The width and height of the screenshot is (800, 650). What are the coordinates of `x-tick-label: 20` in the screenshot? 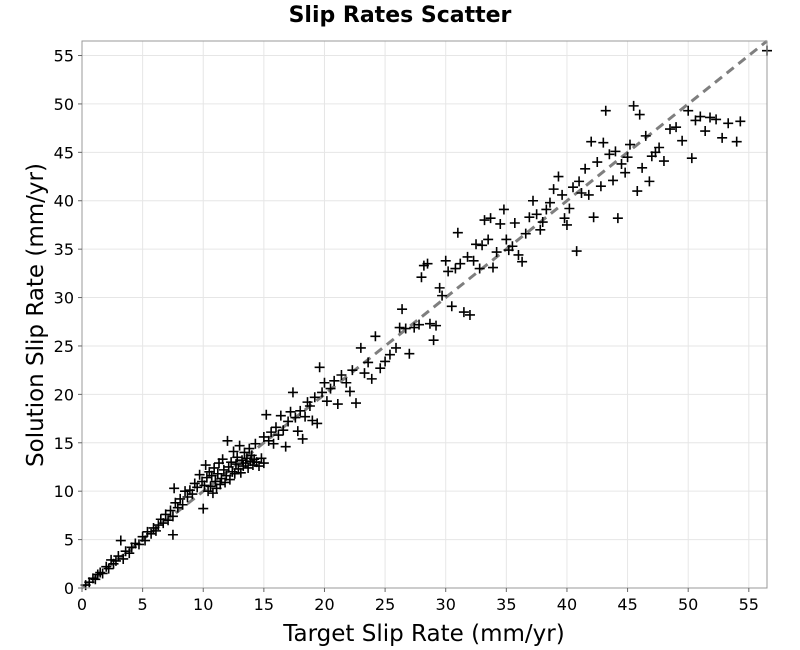 It's located at (324, 604).